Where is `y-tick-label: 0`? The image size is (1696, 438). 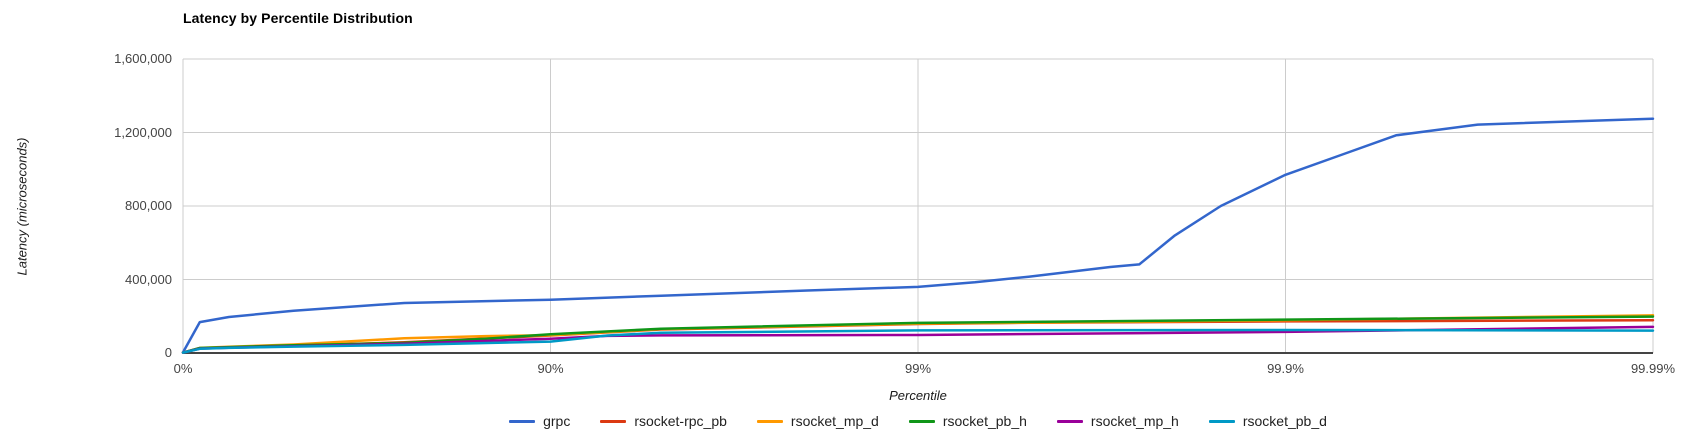
y-tick-label: 0 is located at coordinates (168, 352).